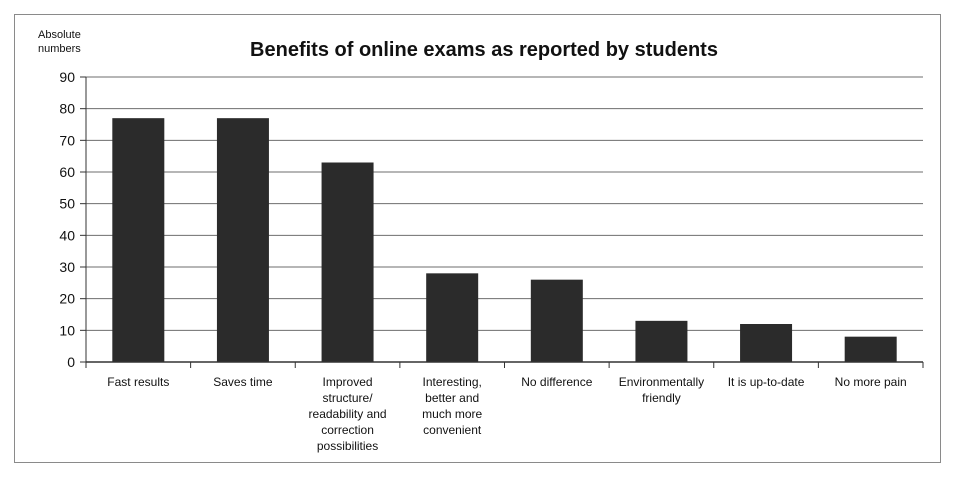 The width and height of the screenshot is (962, 481). Describe the element at coordinates (556, 382) in the screenshot. I see `x-tick-label: No difference` at that location.